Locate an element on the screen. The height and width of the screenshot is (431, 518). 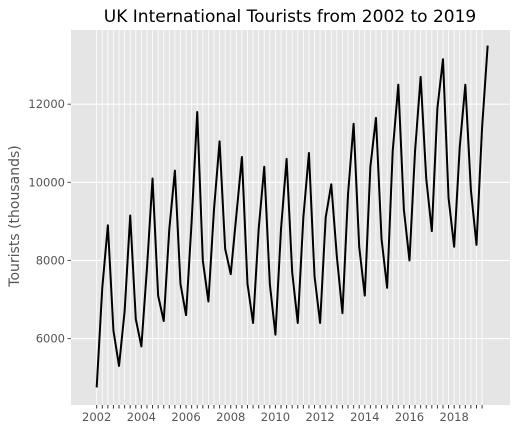
x-tick-label: 2014 is located at coordinates (364, 417).